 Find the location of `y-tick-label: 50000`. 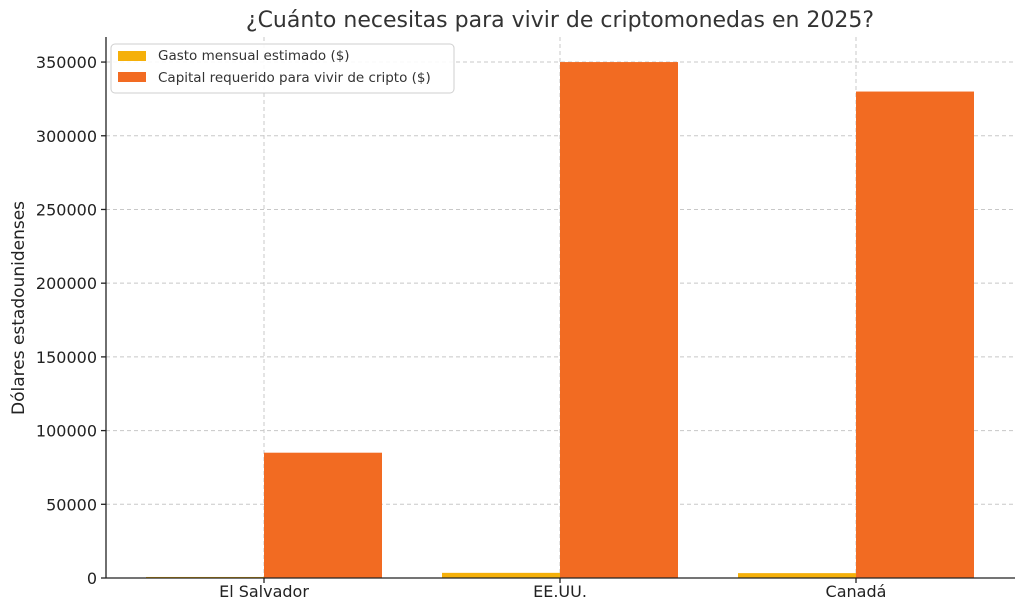

y-tick-label: 50000 is located at coordinates (71, 504).